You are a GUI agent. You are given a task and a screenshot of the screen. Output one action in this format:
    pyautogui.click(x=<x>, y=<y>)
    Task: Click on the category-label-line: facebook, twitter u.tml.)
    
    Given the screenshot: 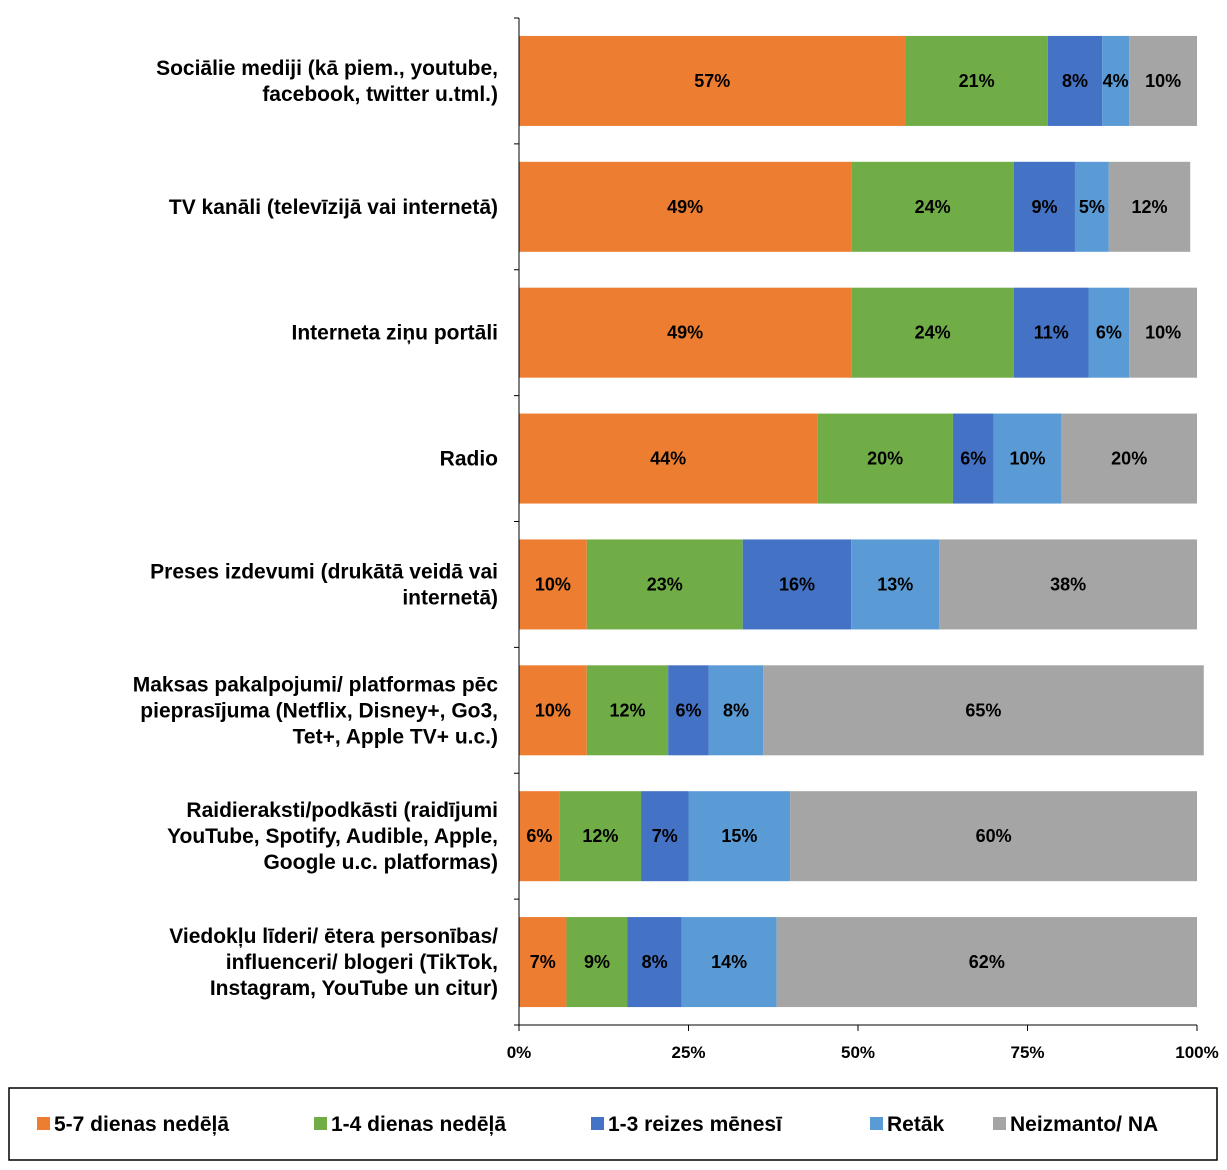 What is the action you would take?
    pyautogui.click(x=380, y=94)
    